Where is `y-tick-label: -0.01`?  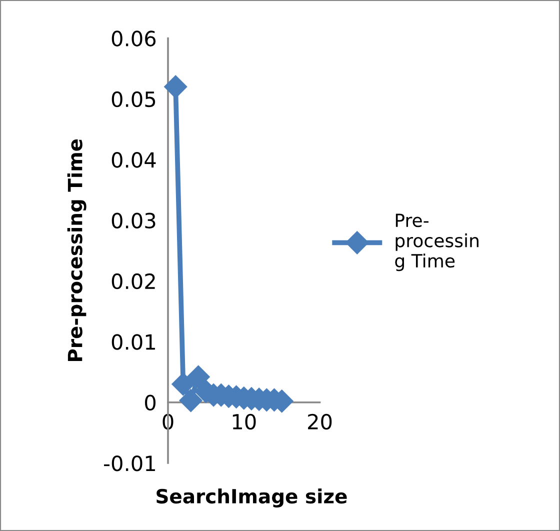 y-tick-label: -0.01 is located at coordinates (129, 463).